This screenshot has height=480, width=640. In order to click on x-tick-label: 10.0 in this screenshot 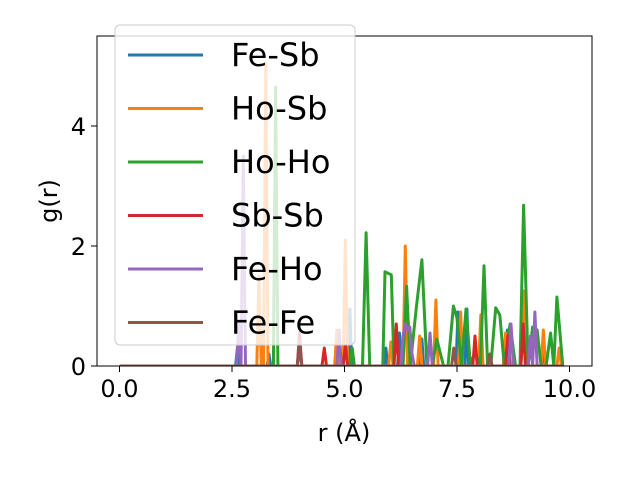, I will do `click(569, 389)`.